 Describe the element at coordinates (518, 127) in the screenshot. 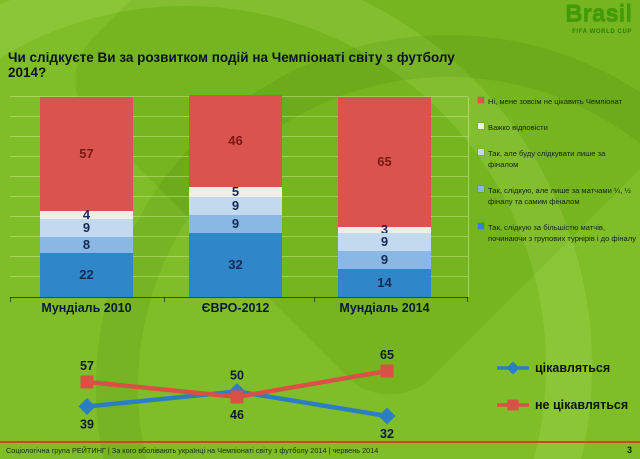

I see `legend-label: Важко відповісти` at that location.